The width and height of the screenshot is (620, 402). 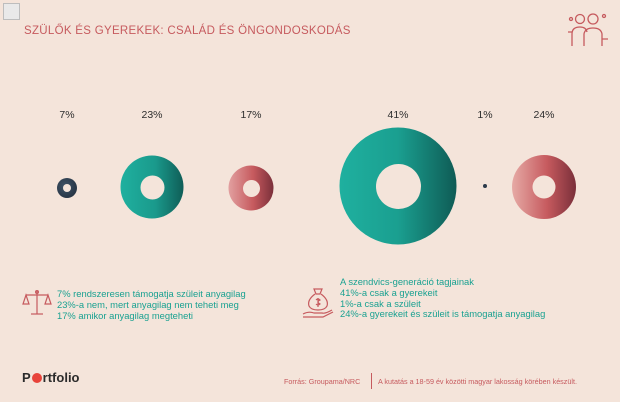 What do you see at coordinates (36, 377) in the screenshot?
I see `logo-dot-icon` at bounding box center [36, 377].